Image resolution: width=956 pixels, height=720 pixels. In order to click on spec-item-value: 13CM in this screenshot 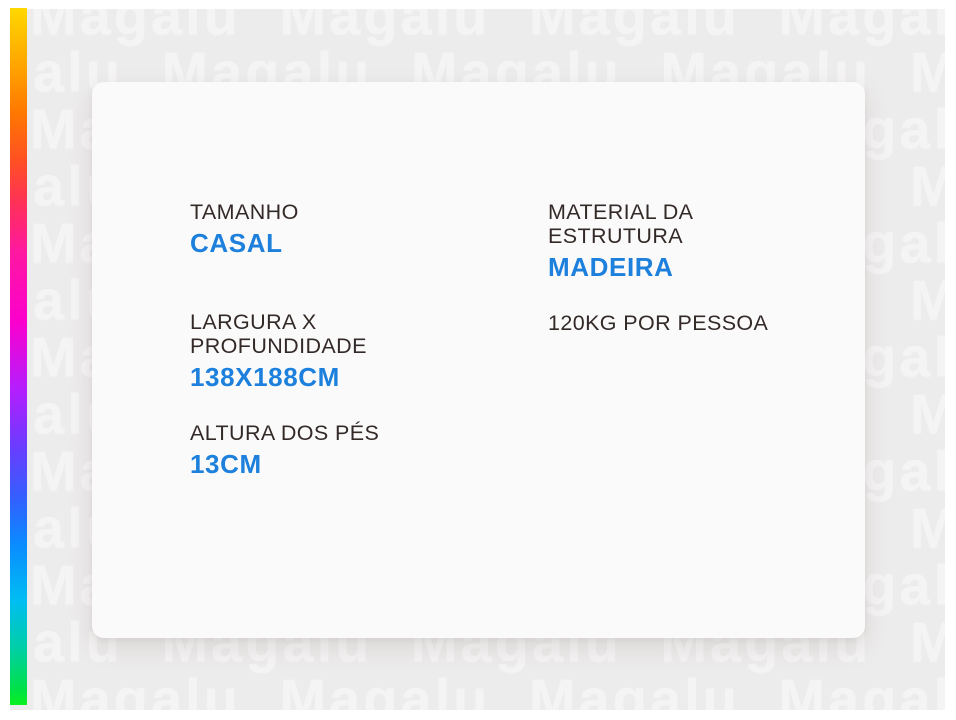, I will do `click(226, 464)`.